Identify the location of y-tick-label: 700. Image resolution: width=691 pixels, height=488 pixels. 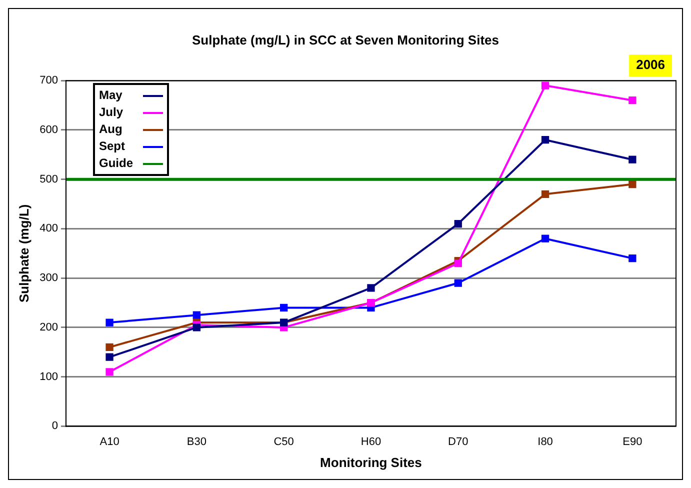
(49, 80).